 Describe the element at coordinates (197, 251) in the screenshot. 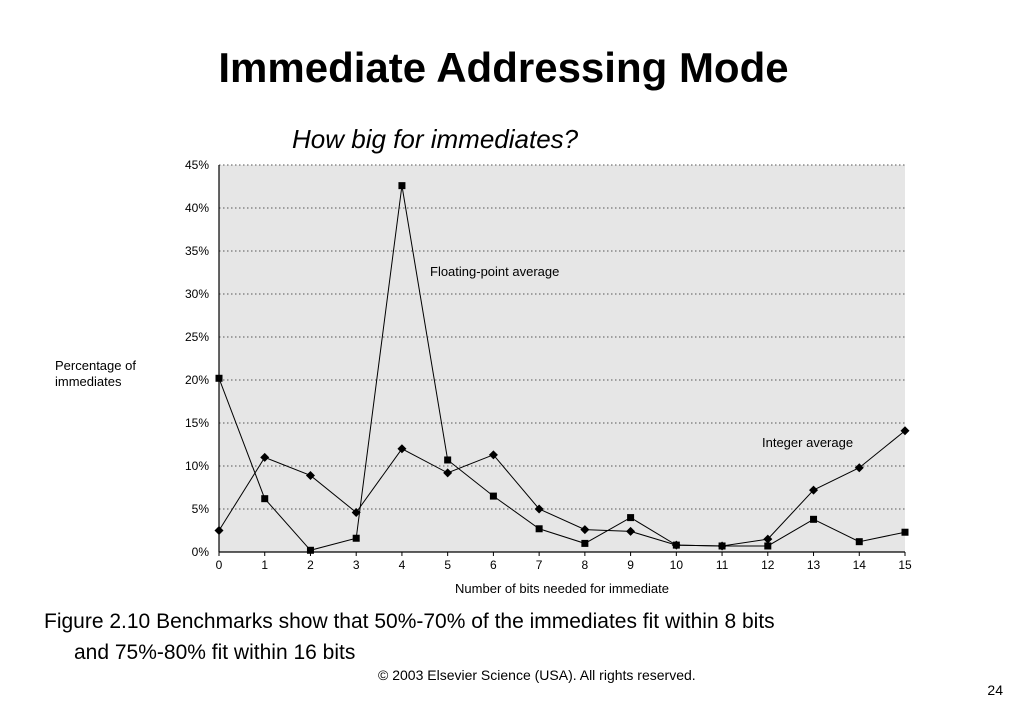

I see `y-tick-label: 35%` at that location.